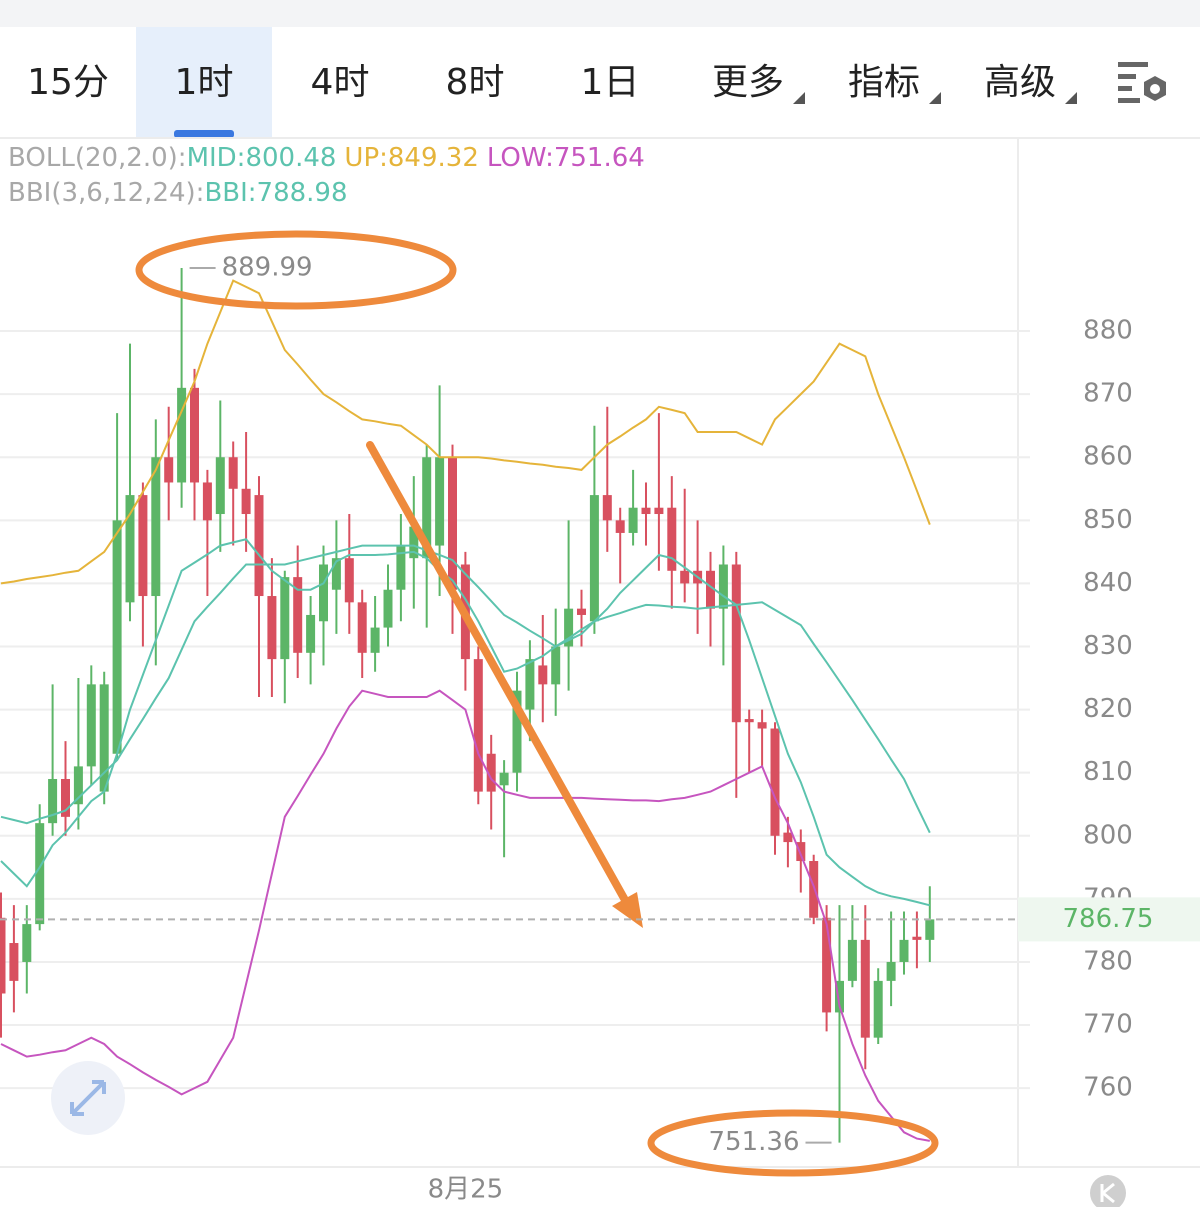  Describe the element at coordinates (1020, 82) in the screenshot. I see `tab: 高级` at that location.